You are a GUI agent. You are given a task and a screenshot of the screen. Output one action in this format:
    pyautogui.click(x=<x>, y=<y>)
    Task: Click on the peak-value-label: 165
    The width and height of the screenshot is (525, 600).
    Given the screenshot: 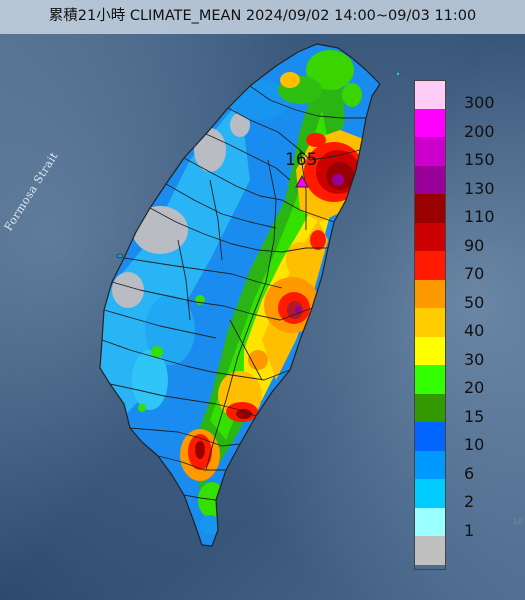 What is the action you would take?
    pyautogui.click(x=301, y=160)
    